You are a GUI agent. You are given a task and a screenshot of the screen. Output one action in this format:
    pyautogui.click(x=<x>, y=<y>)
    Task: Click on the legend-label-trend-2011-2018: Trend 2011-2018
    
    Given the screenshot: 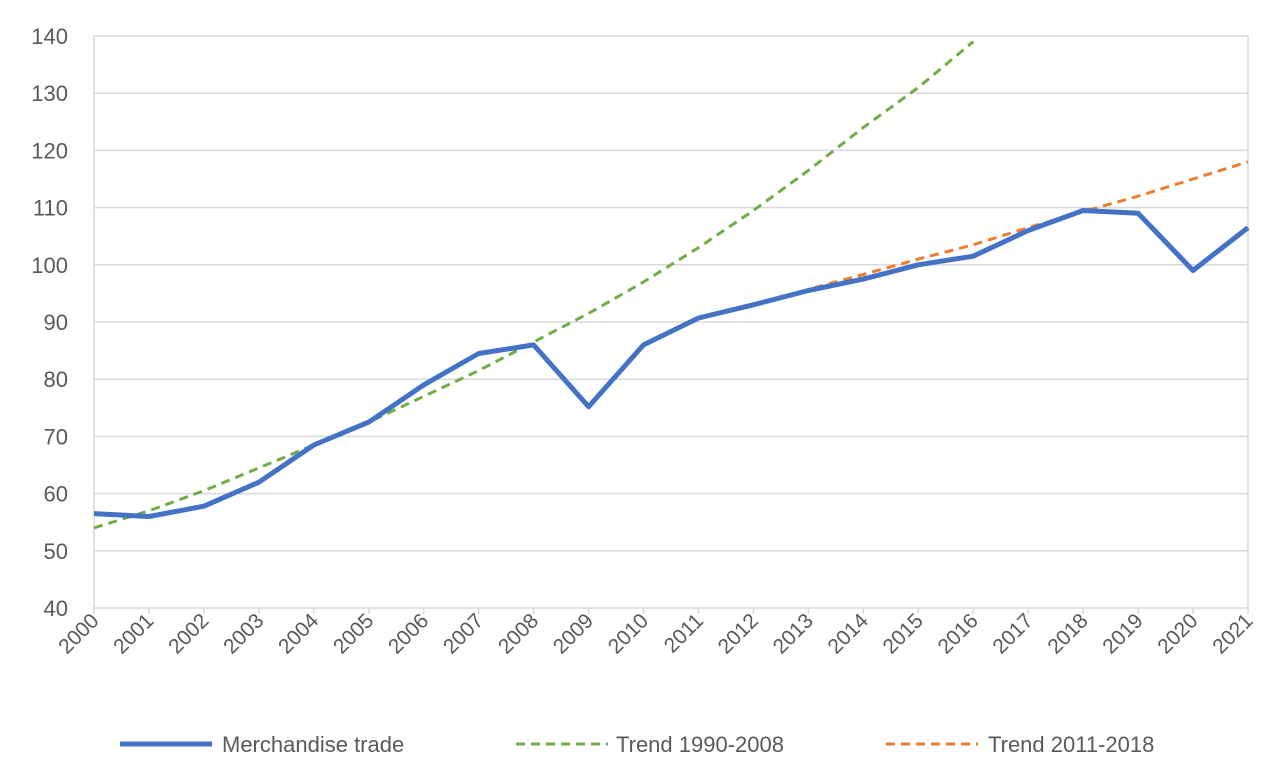 What is the action you would take?
    pyautogui.click(x=1071, y=744)
    